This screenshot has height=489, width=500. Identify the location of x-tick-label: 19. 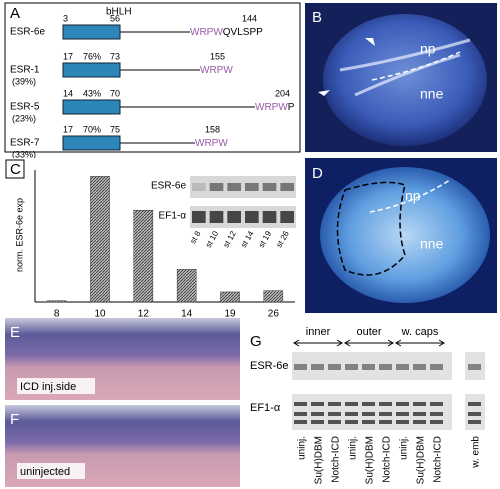
(230, 314).